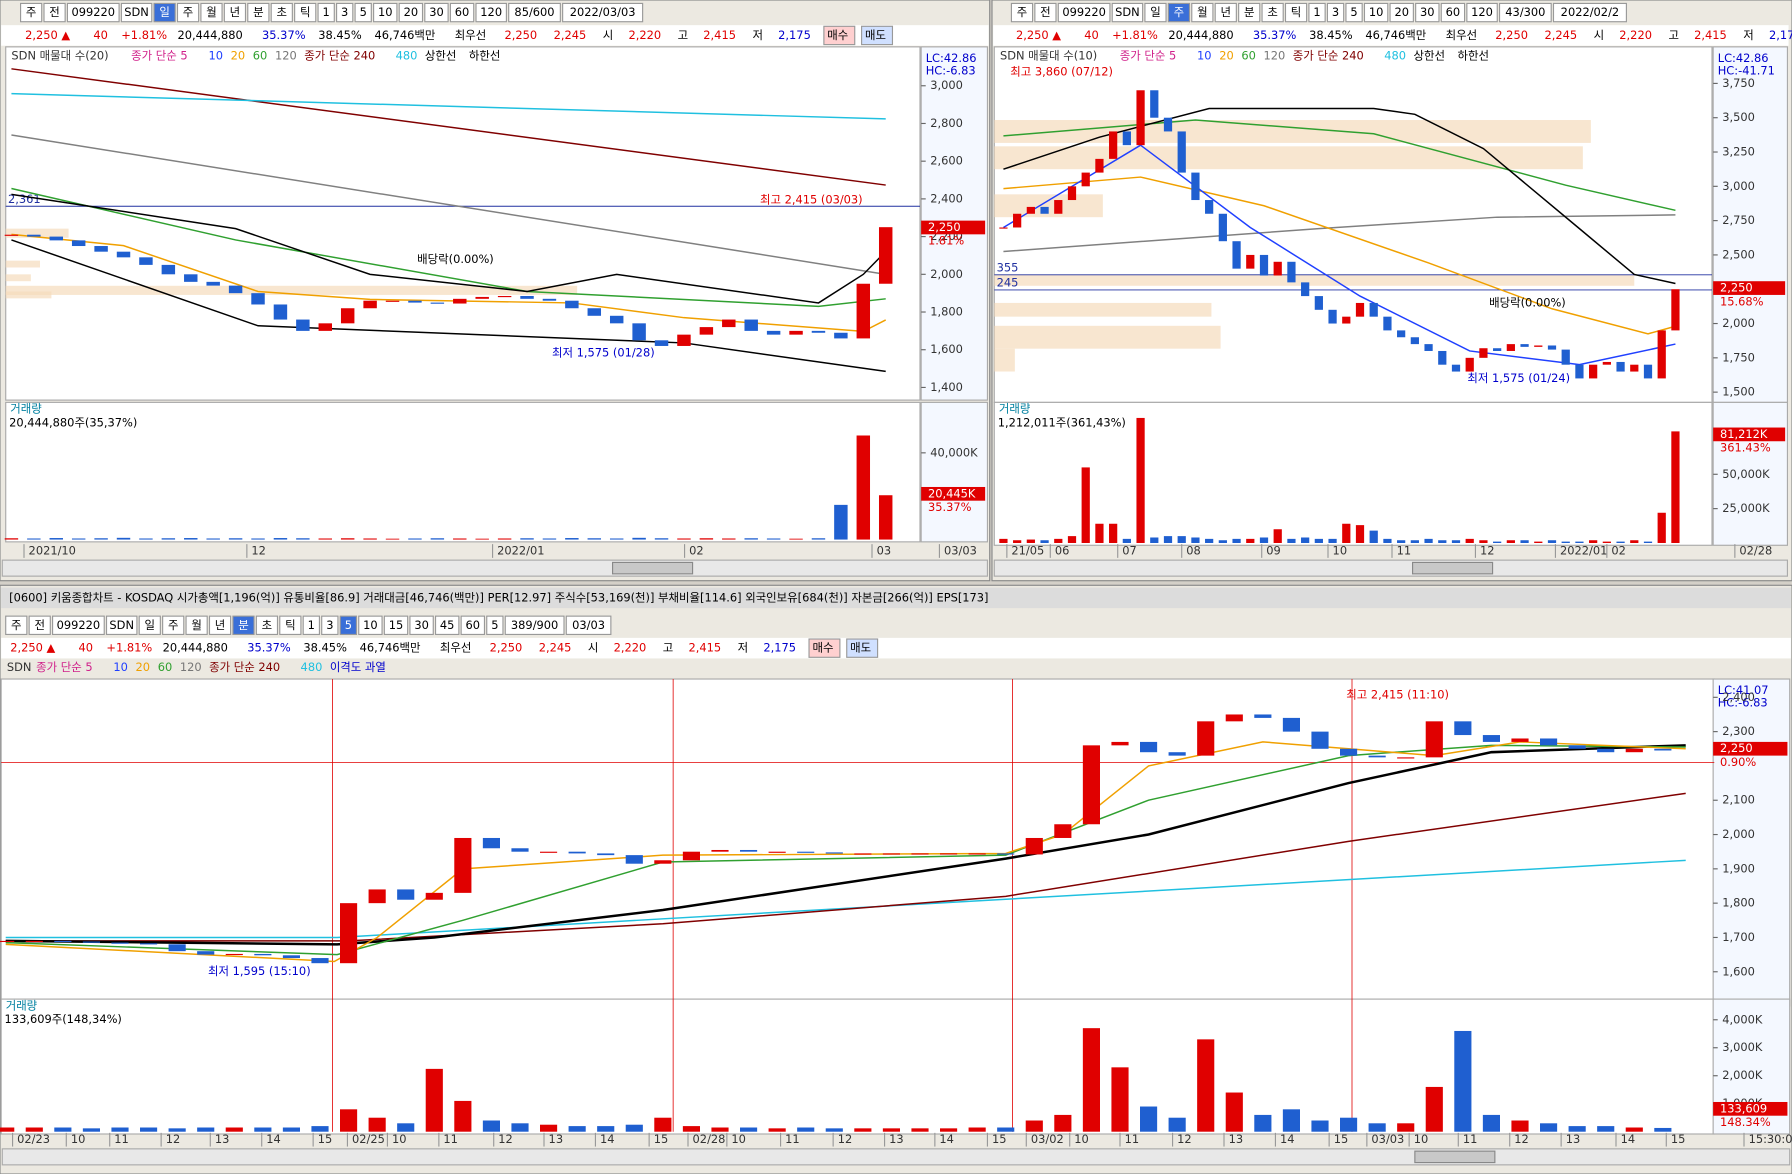 Image resolution: width=1792 pixels, height=1174 pixels. Describe the element at coordinates (1048, 56) in the screenshot. I see `legend-entry: SDN 매물대 수(10)` at that location.